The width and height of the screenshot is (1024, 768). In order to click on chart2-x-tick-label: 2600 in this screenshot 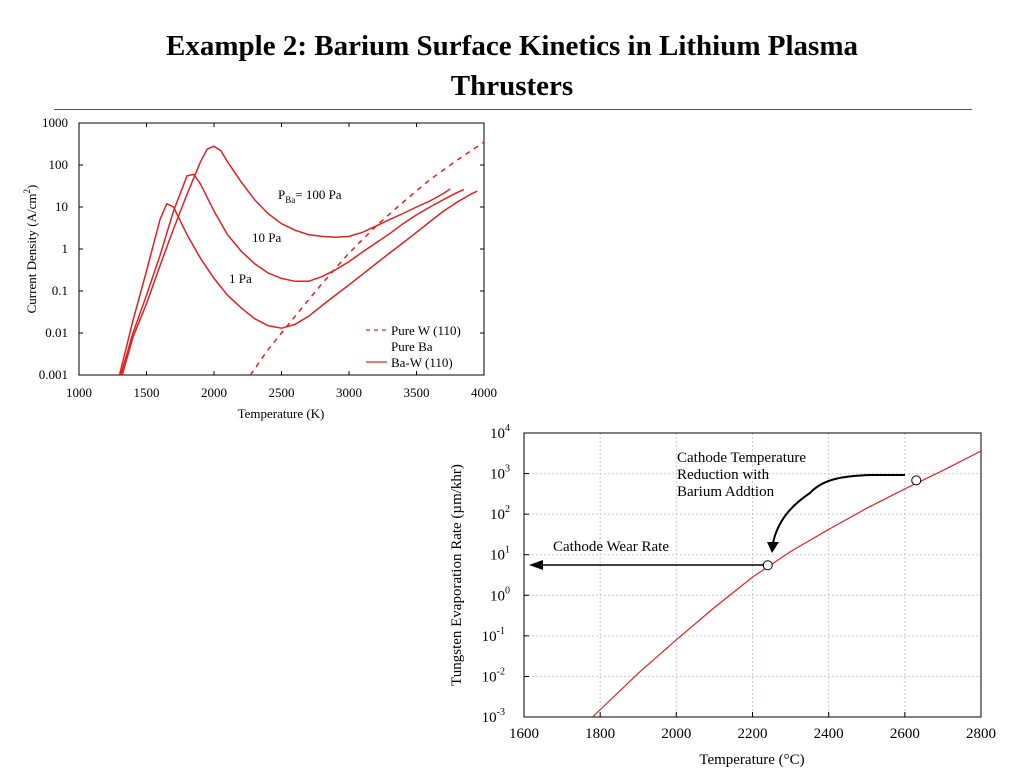, I will do `click(905, 734)`.